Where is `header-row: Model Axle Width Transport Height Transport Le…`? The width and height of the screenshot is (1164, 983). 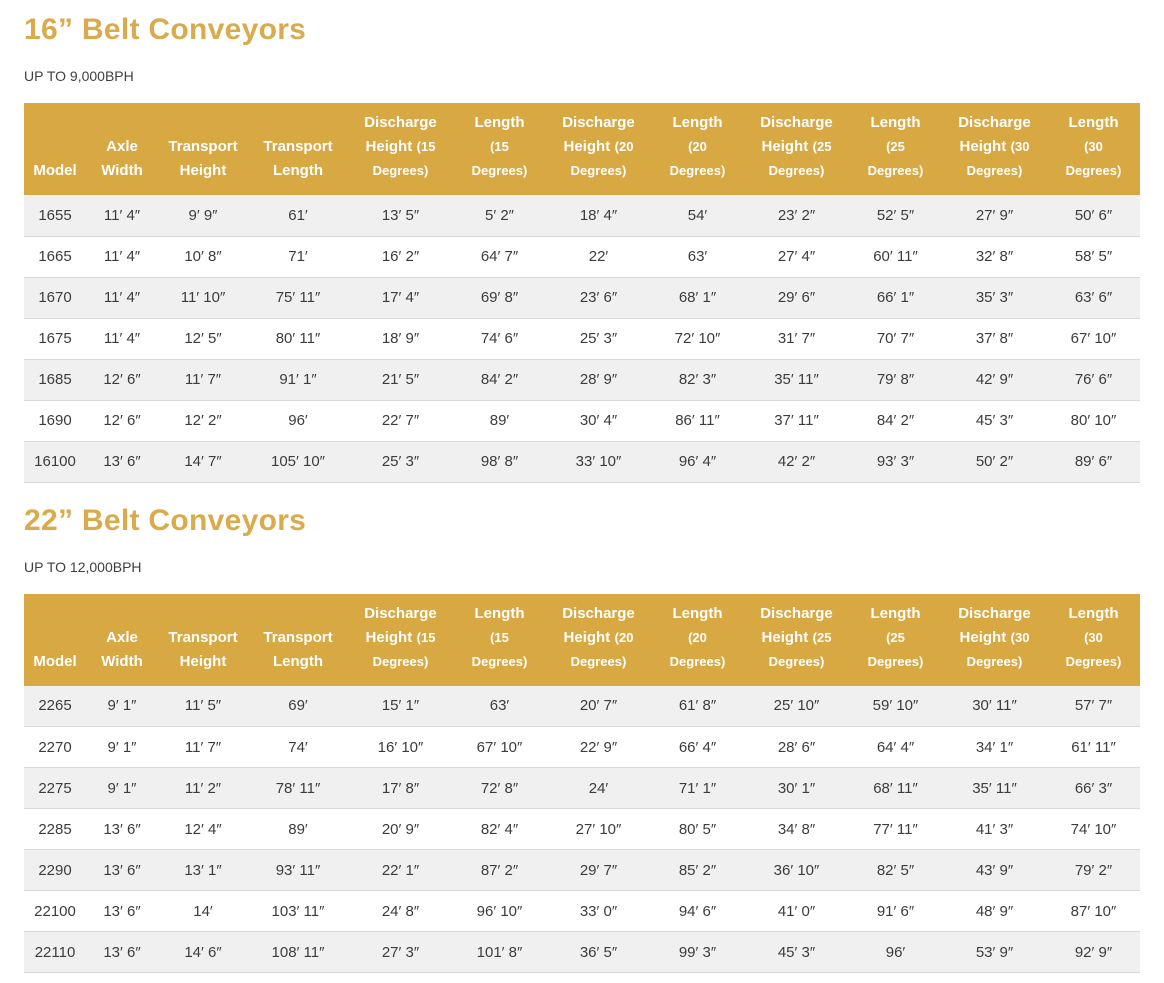
header-row: Model Axle Width Transport Height Transport Le… is located at coordinates (582, 639).